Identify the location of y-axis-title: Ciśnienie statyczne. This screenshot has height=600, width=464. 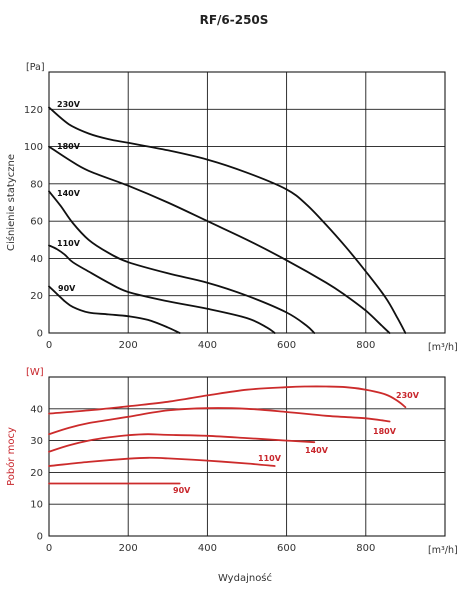
(11, 202).